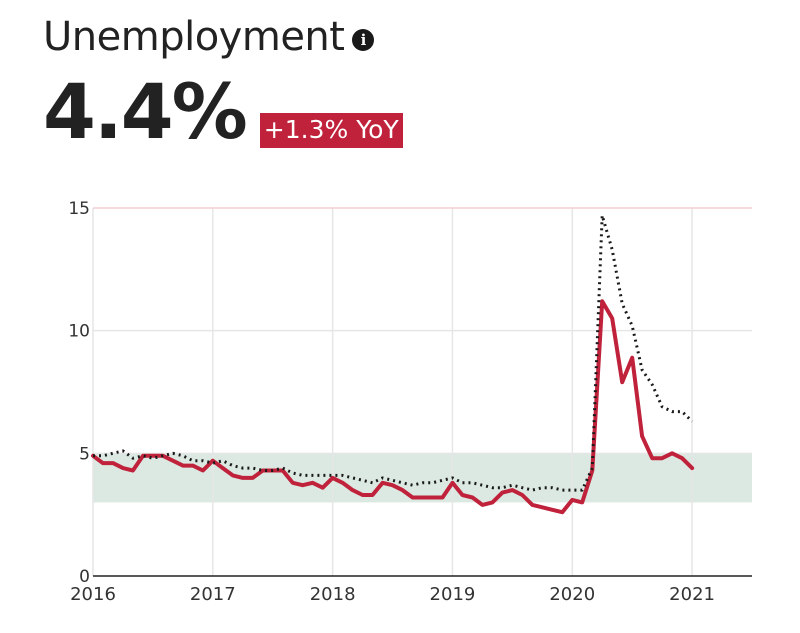  What do you see at coordinates (572, 594) in the screenshot?
I see `x-tick-label: 2020` at bounding box center [572, 594].